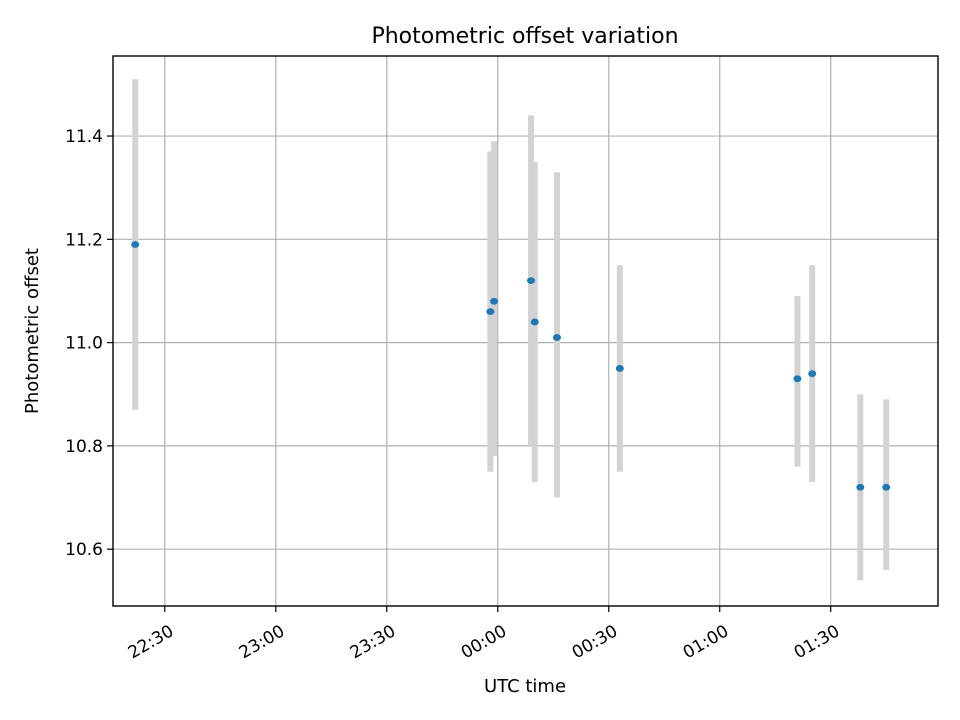 The image size is (960, 720). What do you see at coordinates (524, 36) in the screenshot?
I see `chart-title: Photometric offset variation` at bounding box center [524, 36].